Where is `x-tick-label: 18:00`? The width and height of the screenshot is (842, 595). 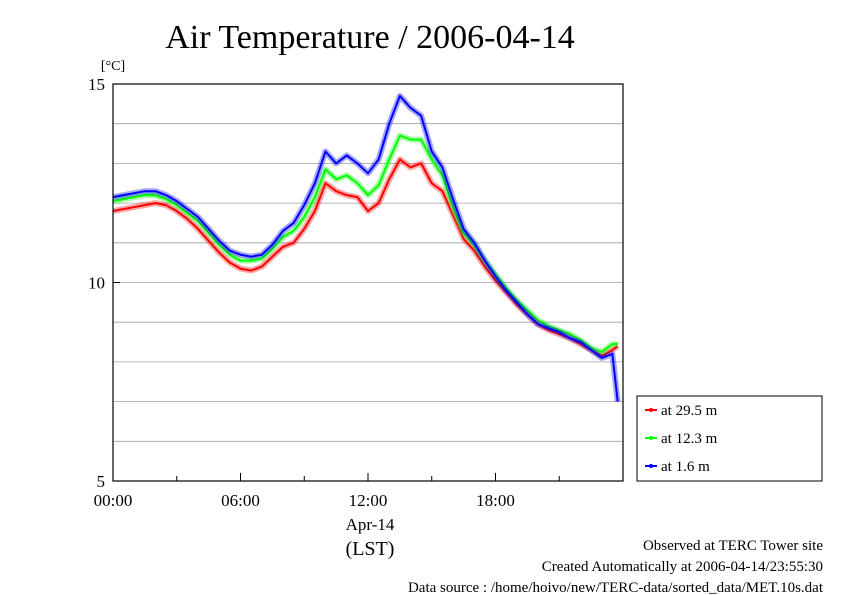
x-tick-label: 18:00 is located at coordinates (495, 500).